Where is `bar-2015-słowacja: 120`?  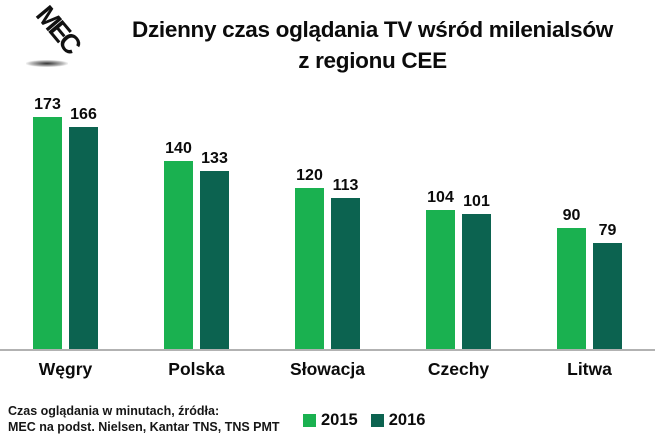
bar-2015-słowacja: 120 is located at coordinates (309, 258).